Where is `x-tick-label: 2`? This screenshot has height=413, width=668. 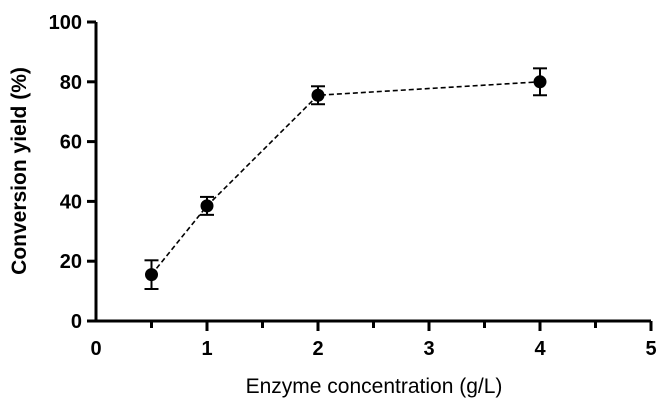
x-tick-label: 2 is located at coordinates (317, 349).